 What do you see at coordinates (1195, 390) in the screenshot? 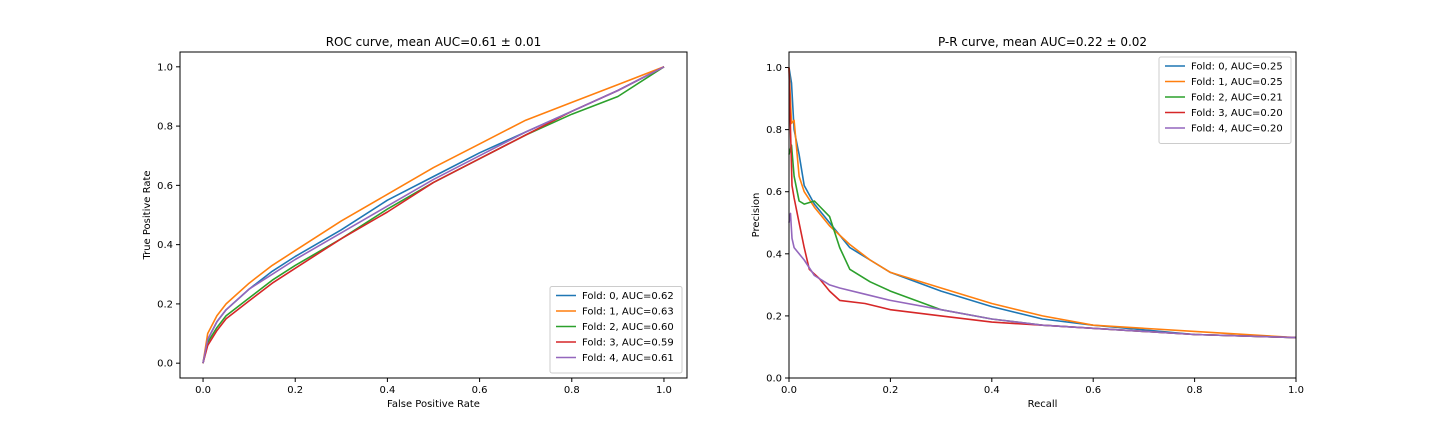
I see `pr-xtick-label: 0.8` at bounding box center [1195, 390].